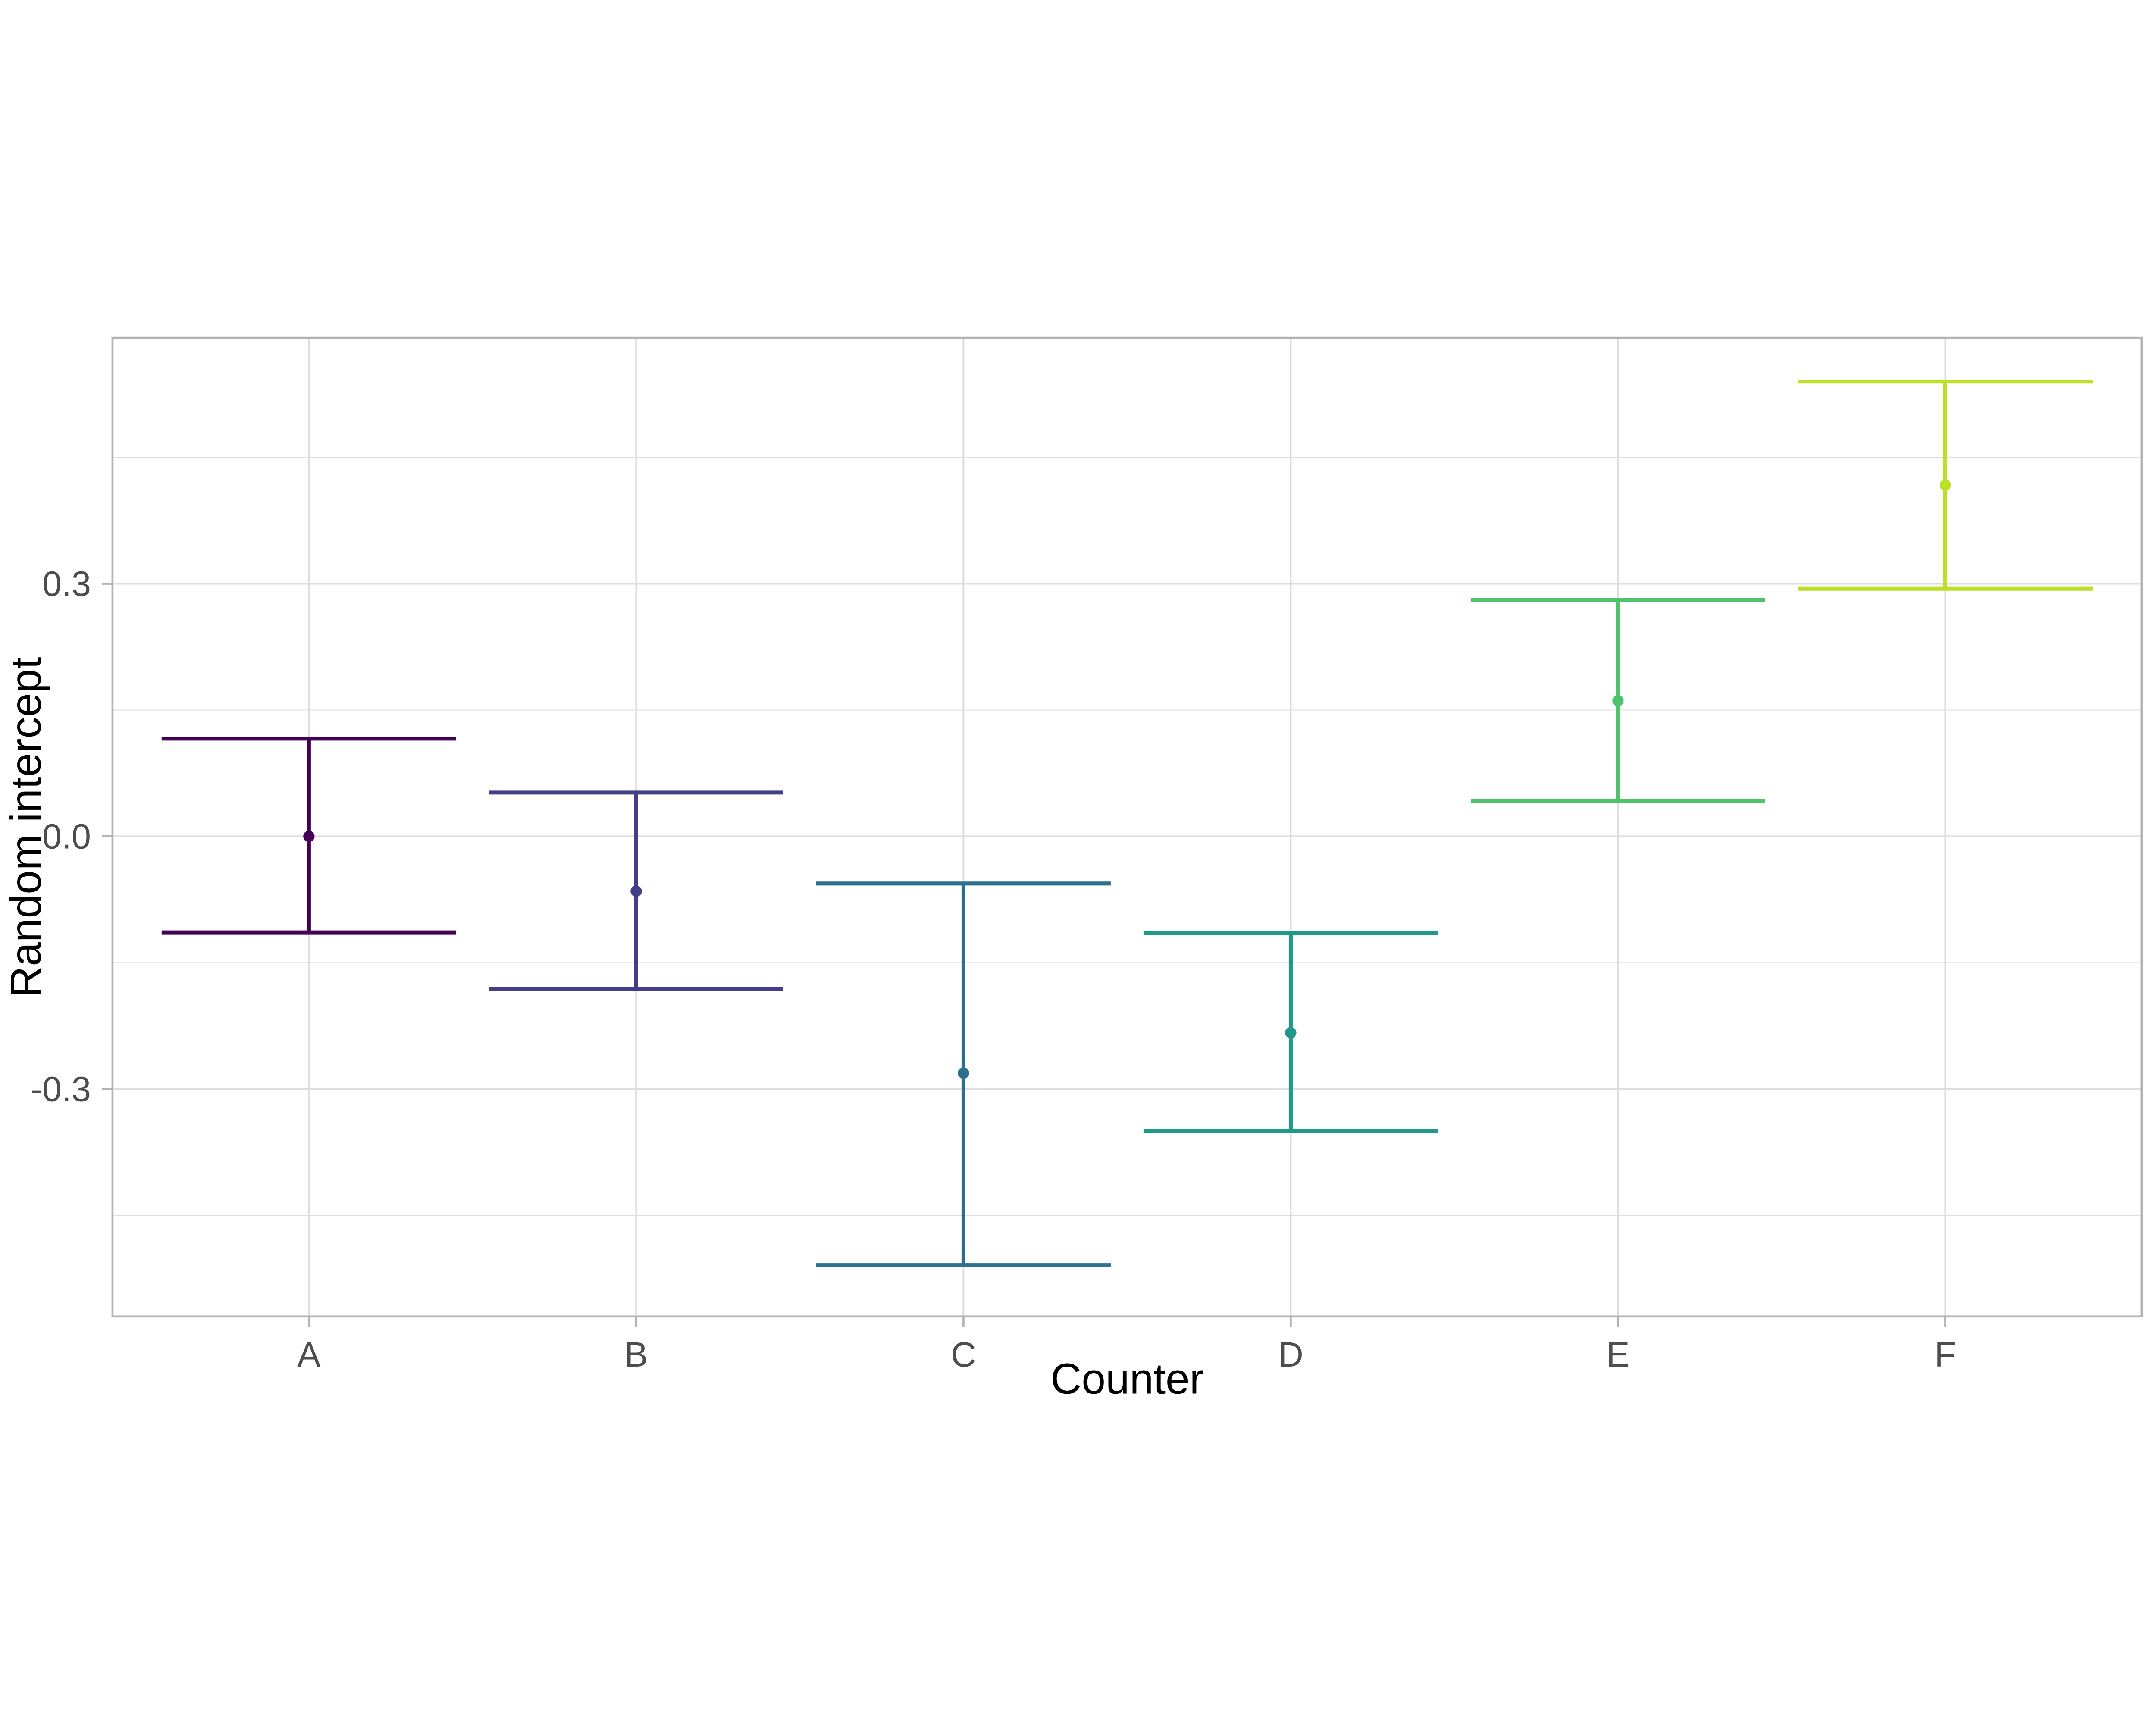 The height and width of the screenshot is (1725, 2156). I want to click on error-bar-d, so click(1290, 1032).